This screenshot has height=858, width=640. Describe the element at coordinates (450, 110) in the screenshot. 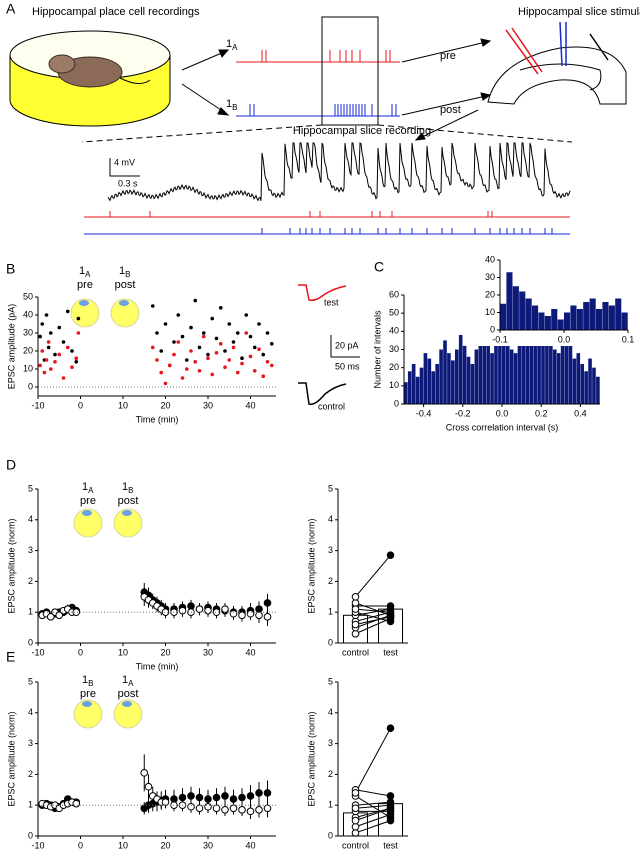

I see `post-label: post` at that location.